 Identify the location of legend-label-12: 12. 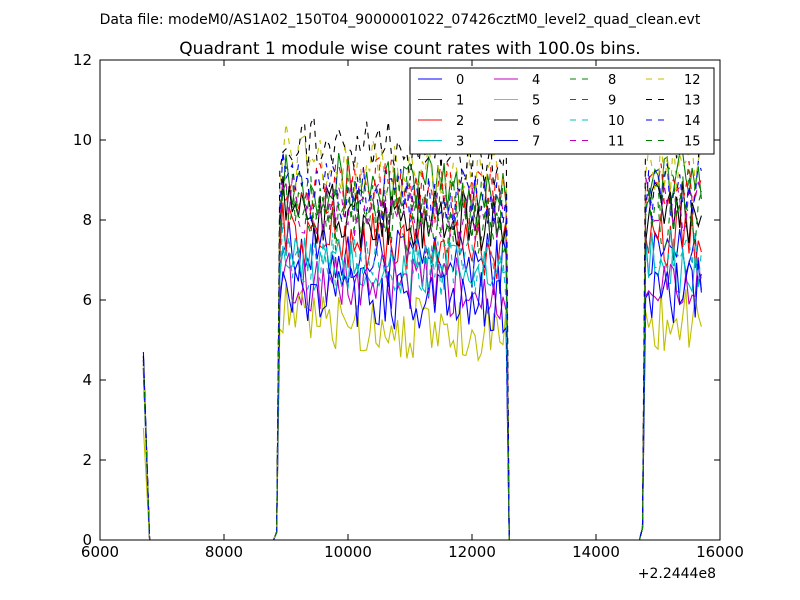
(692, 80).